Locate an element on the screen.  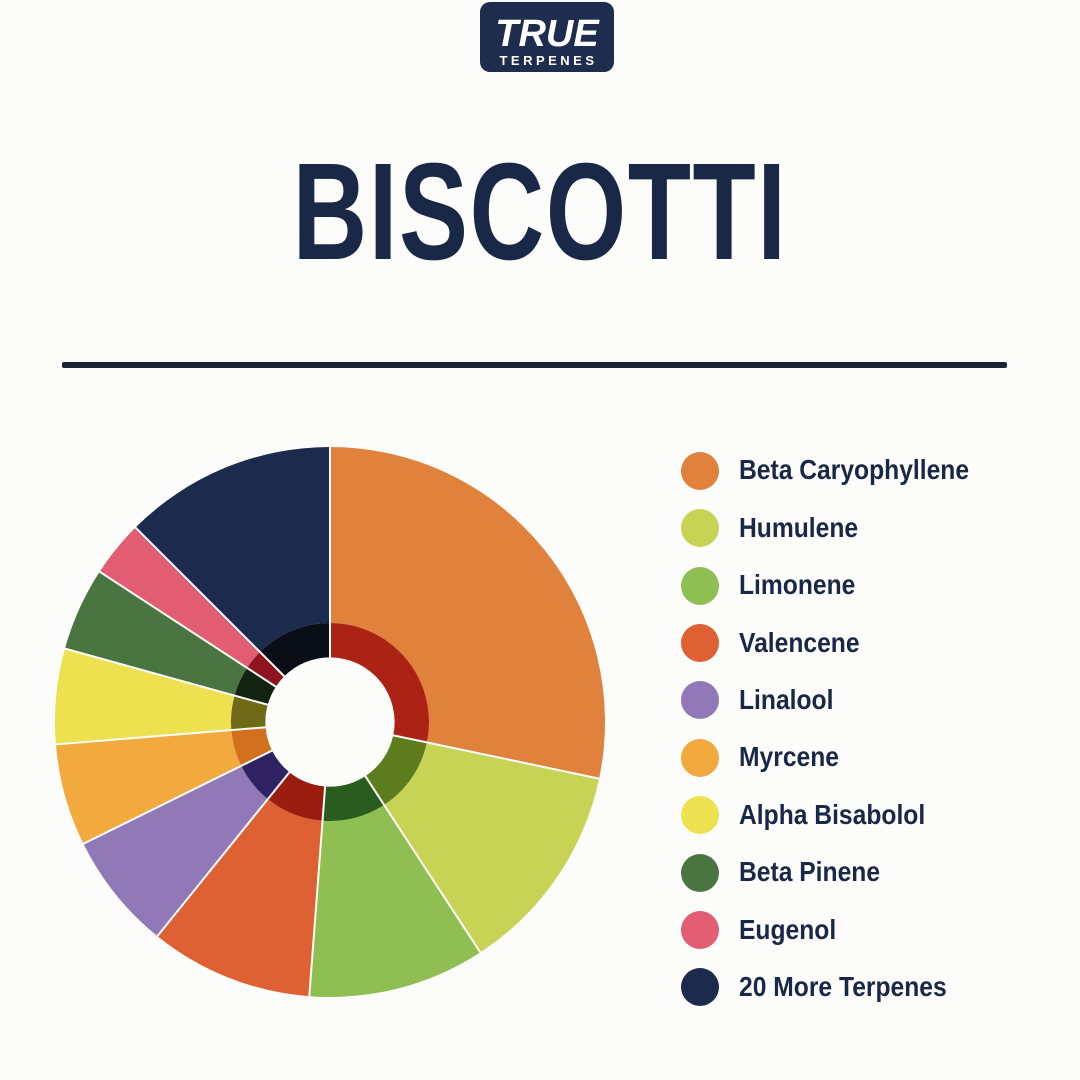
legend-label: Eugenol is located at coordinates (788, 929).